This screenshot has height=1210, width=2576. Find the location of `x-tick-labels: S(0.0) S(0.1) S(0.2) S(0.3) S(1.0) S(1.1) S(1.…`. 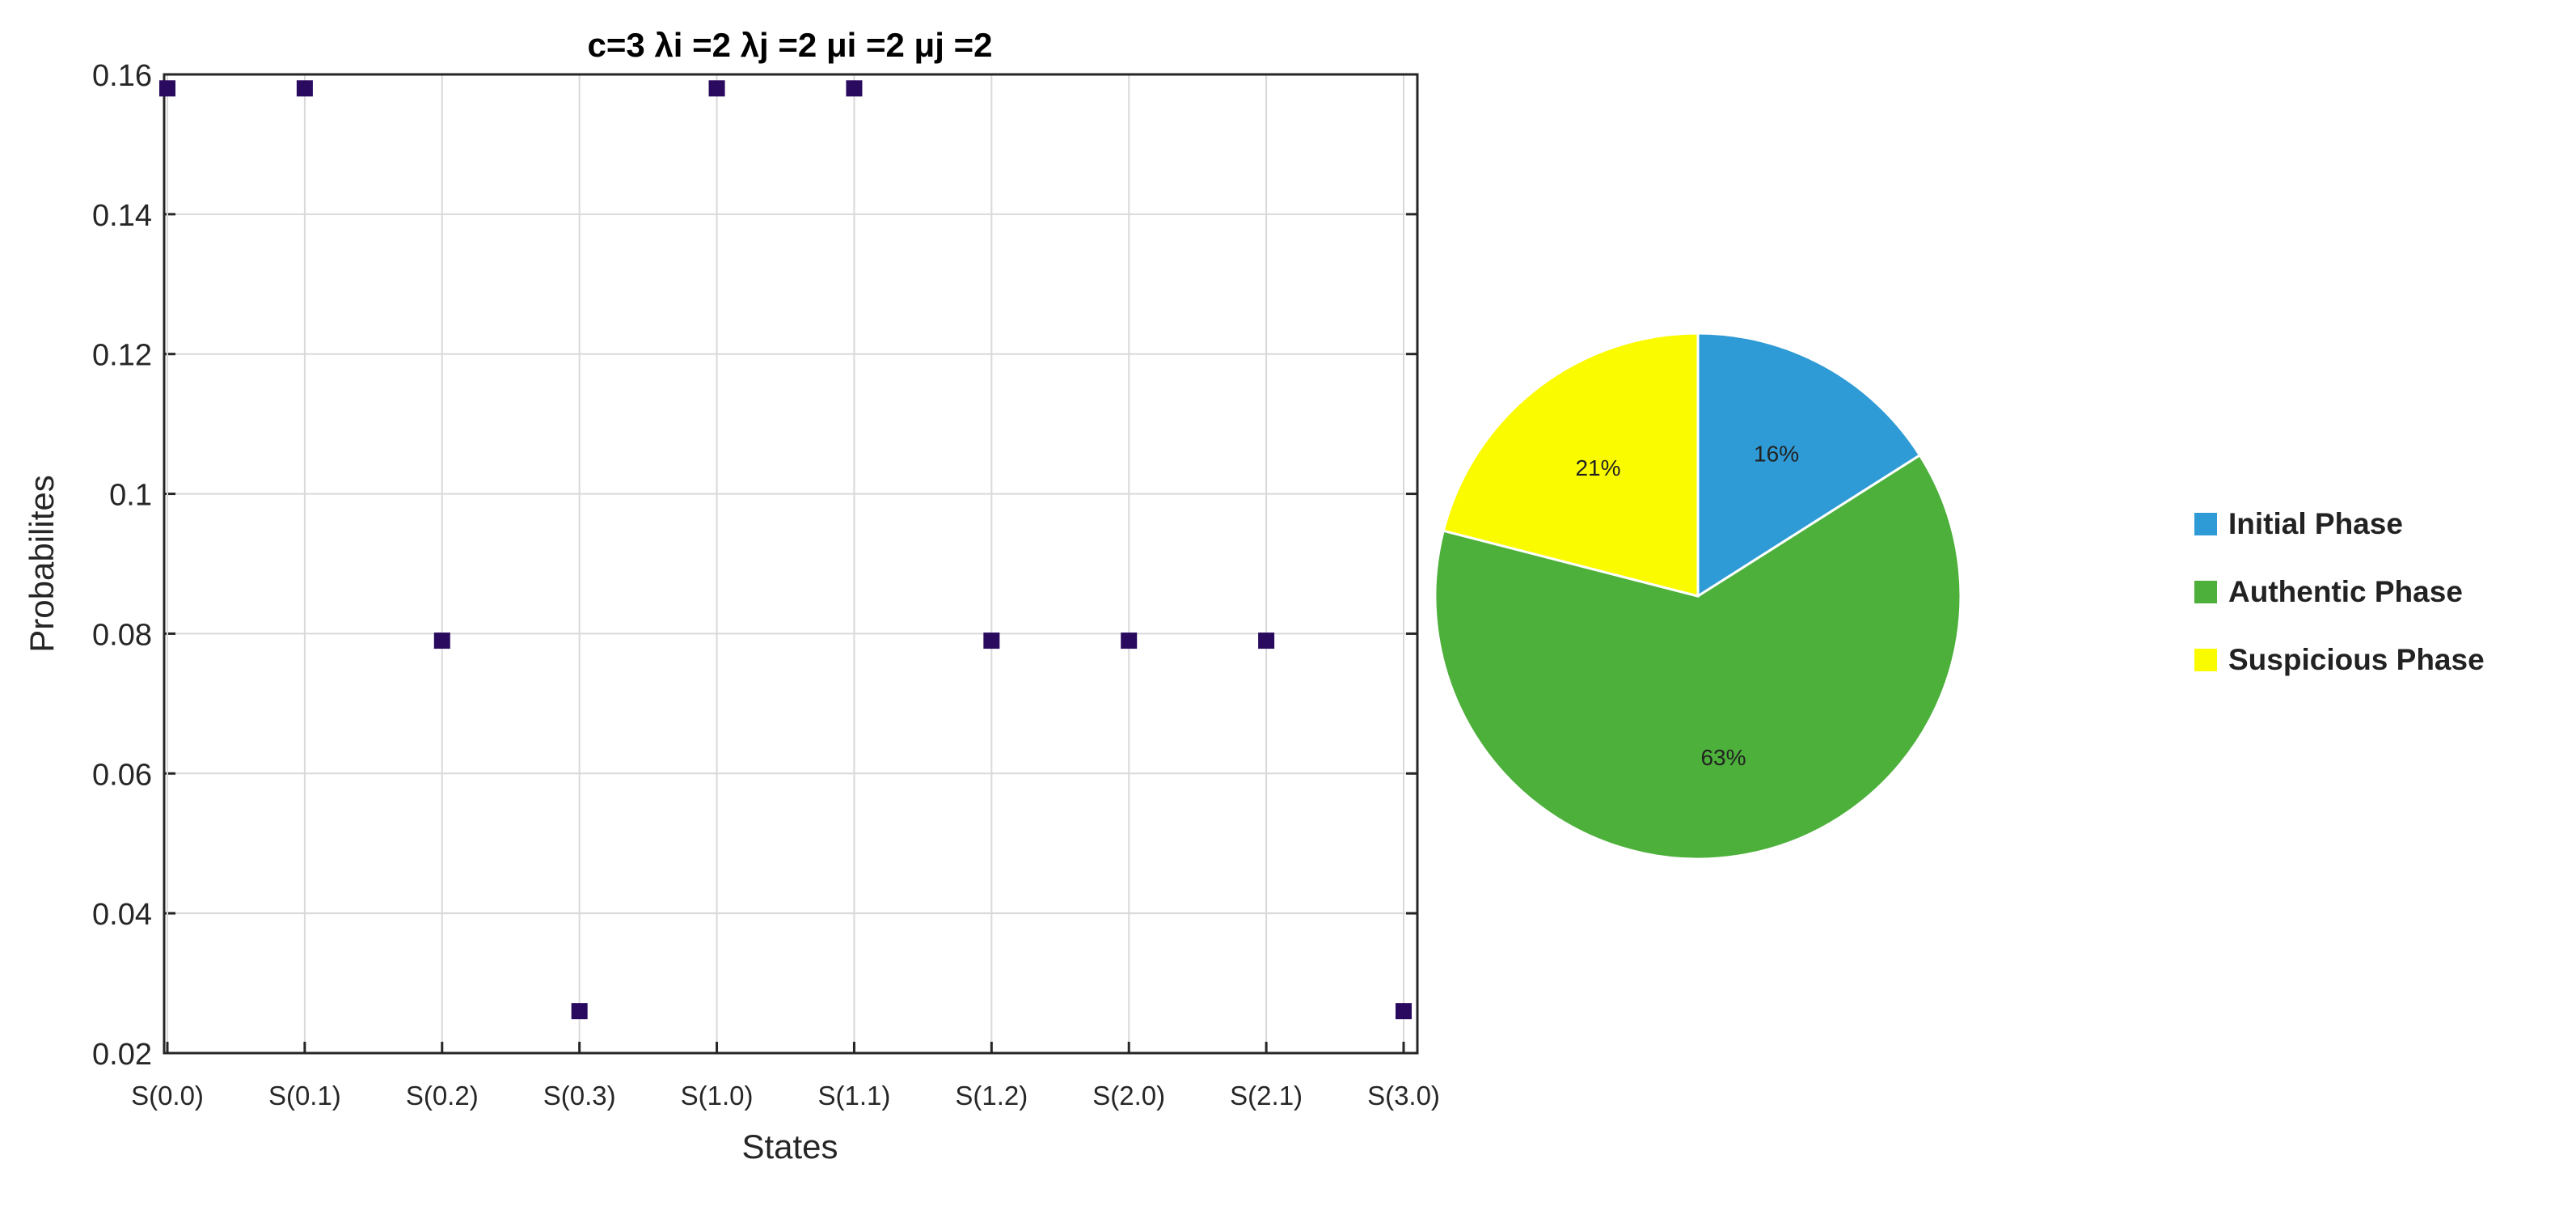

x-tick-labels: S(0.0) S(0.1) S(0.2) S(0.3) S(1.0) S(1.1) S(1.… is located at coordinates (785, 1096).